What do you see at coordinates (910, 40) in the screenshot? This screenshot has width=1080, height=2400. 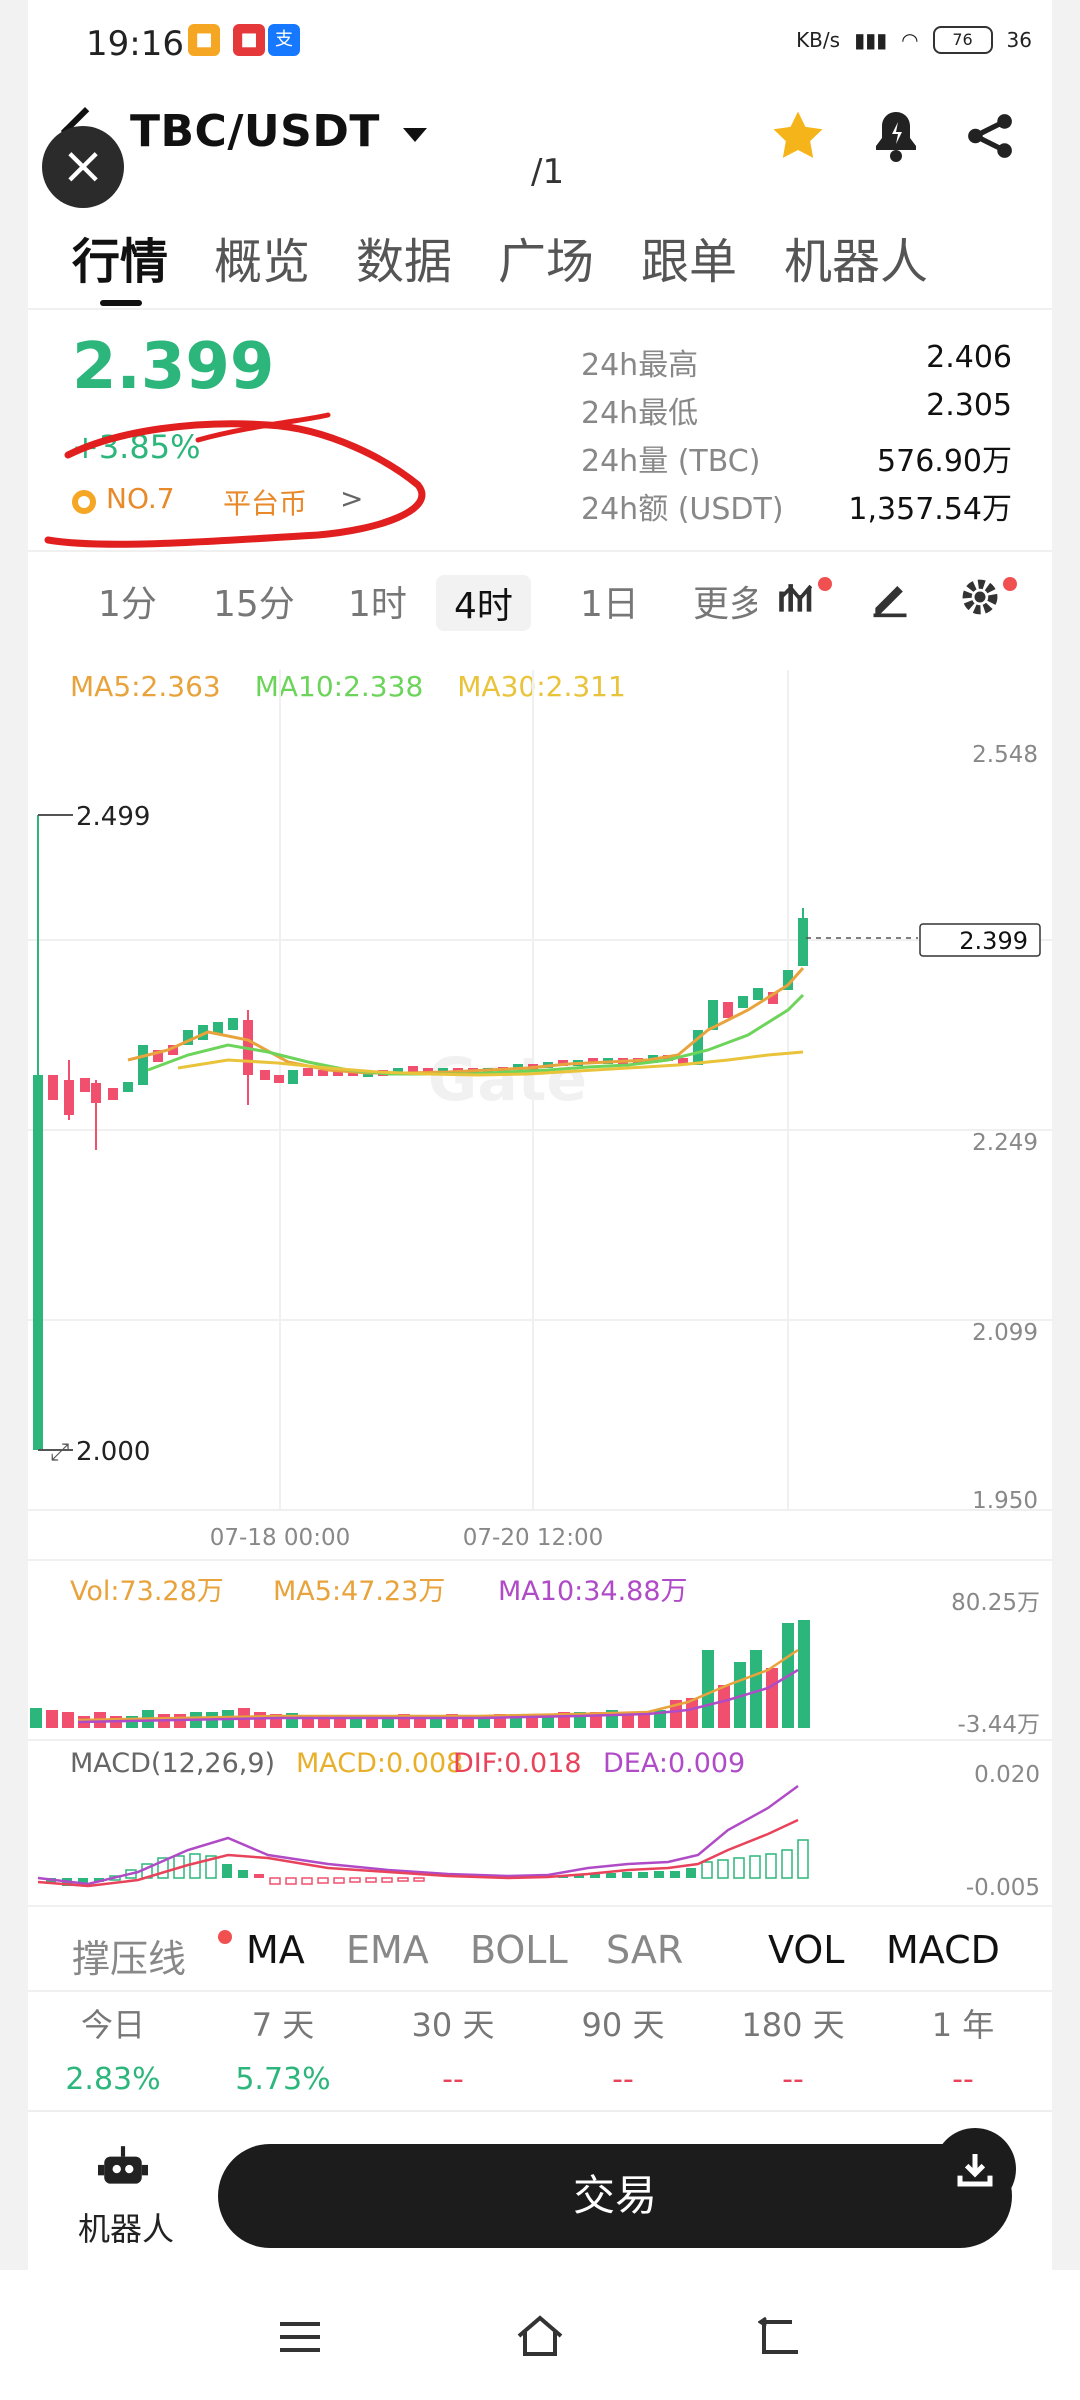 I see `wifi-icon: ◠` at bounding box center [910, 40].